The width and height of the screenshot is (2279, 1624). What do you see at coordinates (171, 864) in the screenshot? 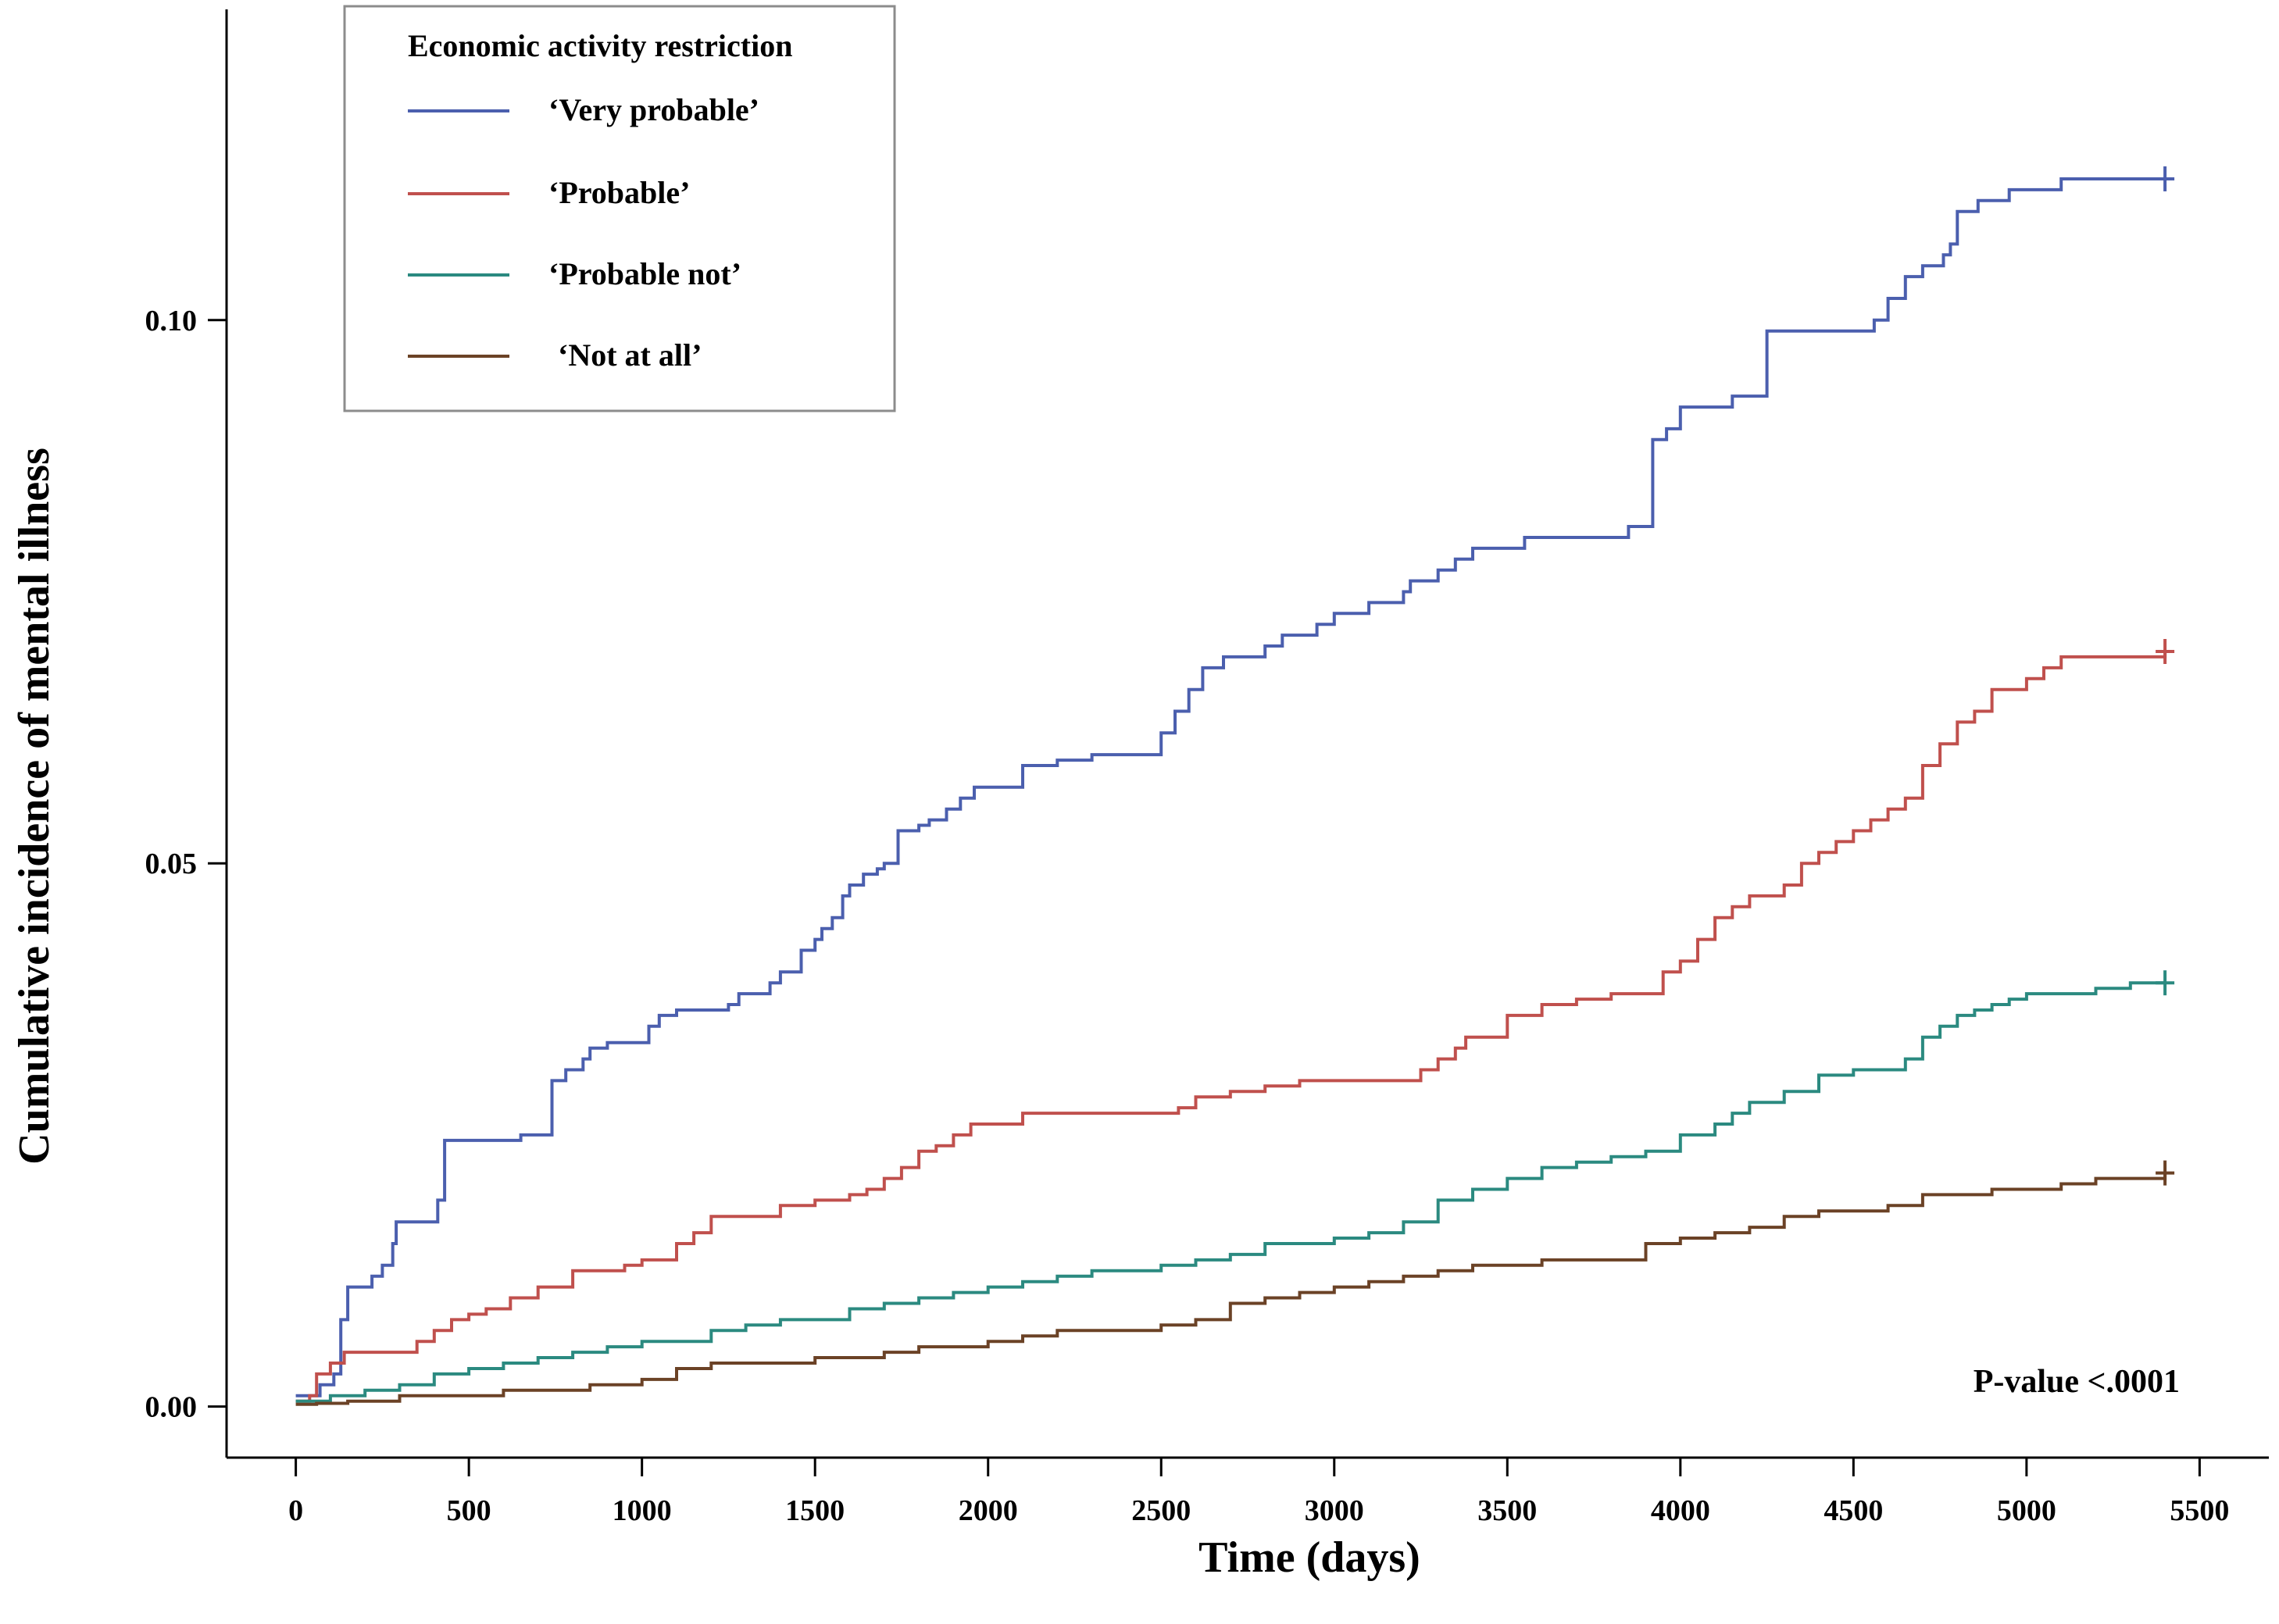
I see `y-tick-label: 0.05` at bounding box center [171, 864].